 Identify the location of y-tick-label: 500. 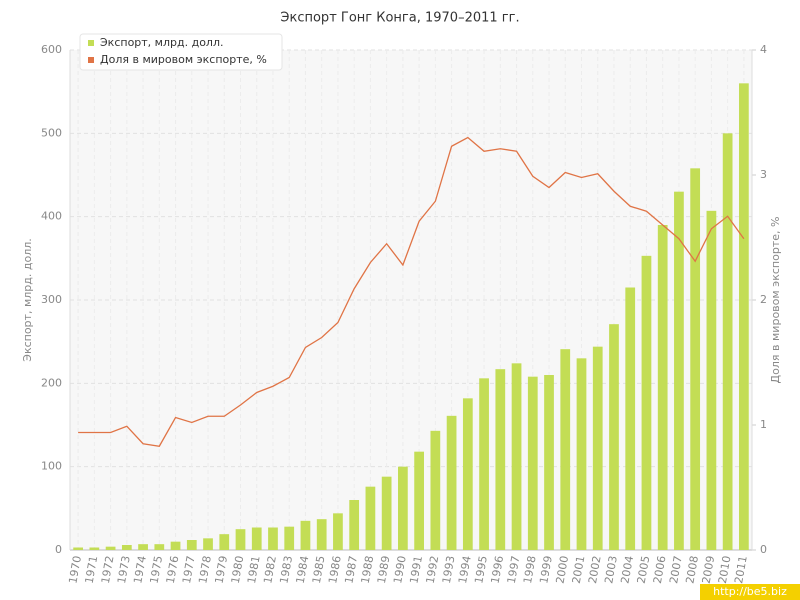
(51, 132).